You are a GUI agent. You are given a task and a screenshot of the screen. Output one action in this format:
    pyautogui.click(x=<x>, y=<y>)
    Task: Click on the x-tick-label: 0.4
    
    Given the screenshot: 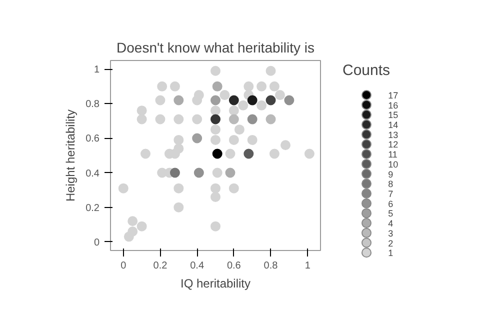 What is the action you would take?
    pyautogui.click(x=197, y=266)
    